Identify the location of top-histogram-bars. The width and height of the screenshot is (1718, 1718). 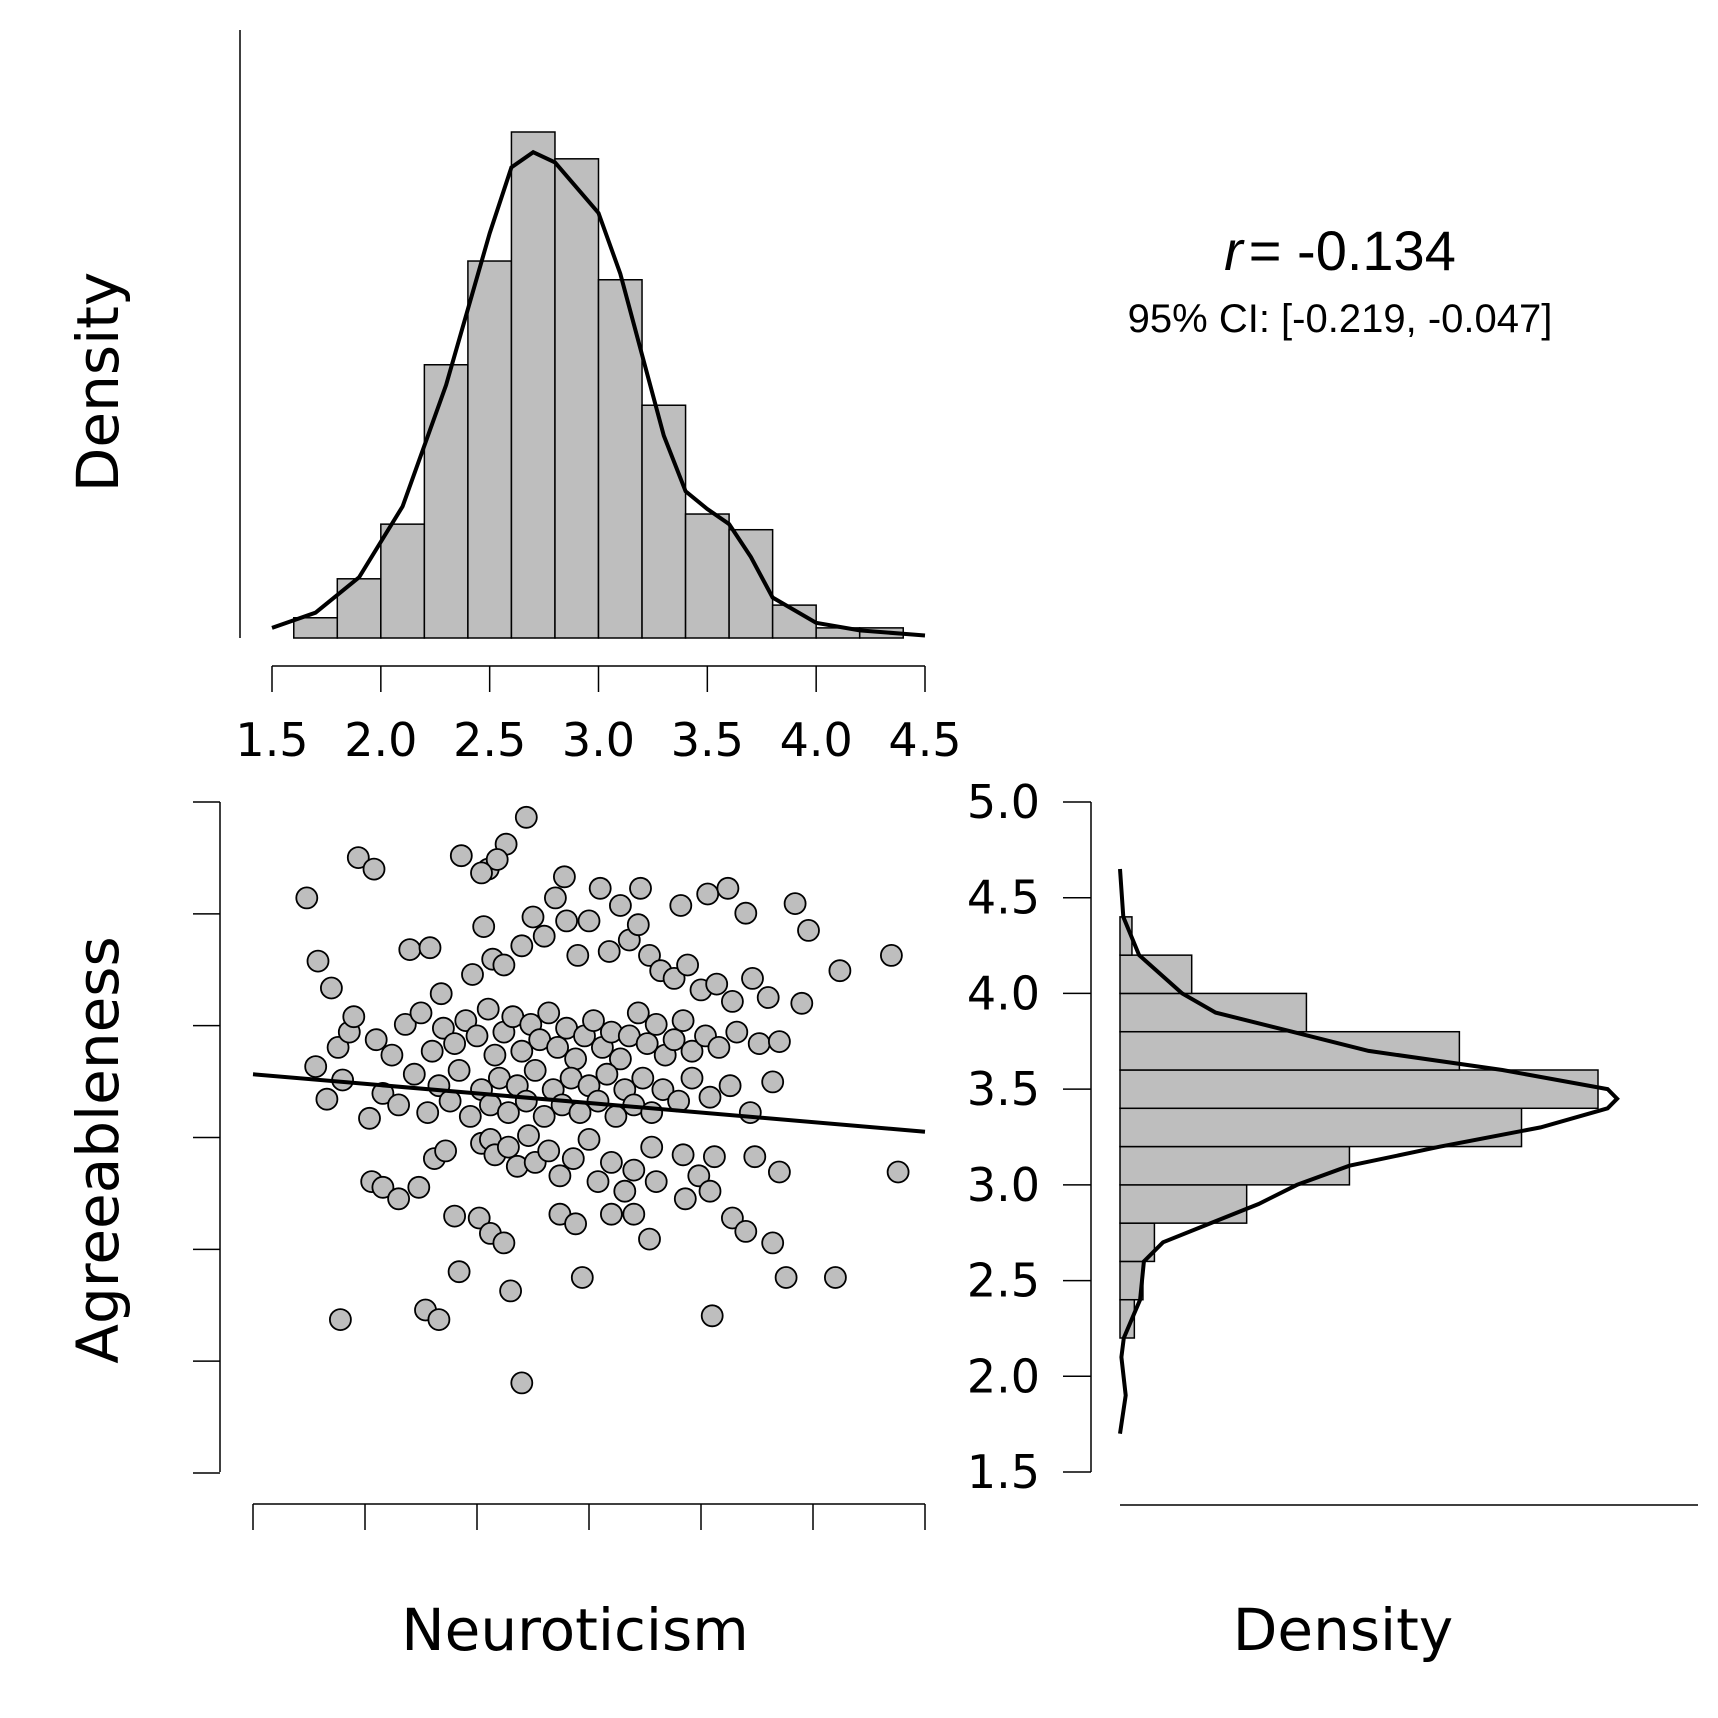
(598, 385).